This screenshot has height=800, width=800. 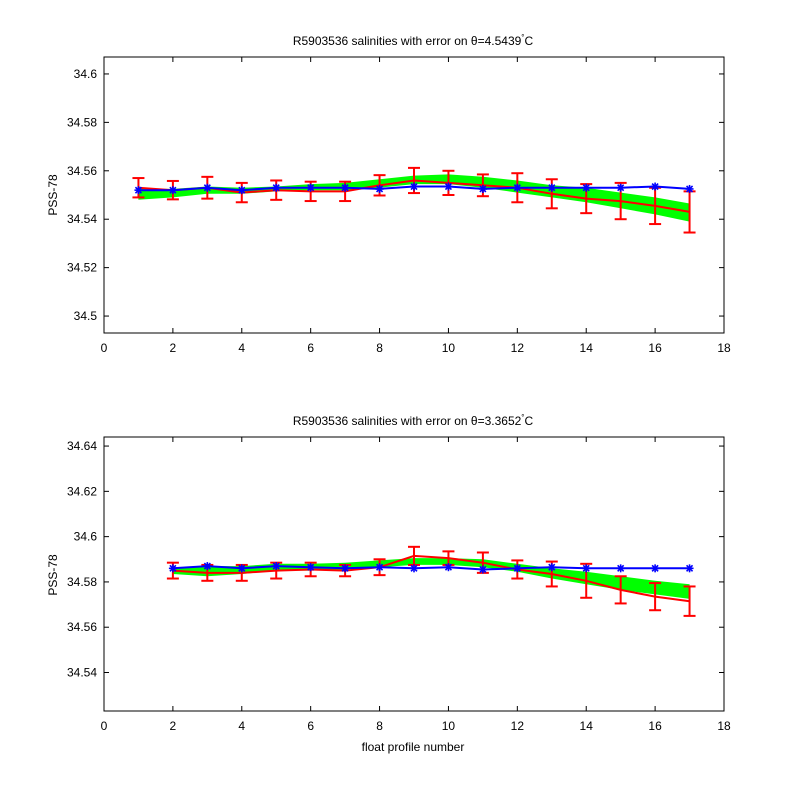 I want to click on top-chart-xtick-label: 18, so click(x=724, y=348).